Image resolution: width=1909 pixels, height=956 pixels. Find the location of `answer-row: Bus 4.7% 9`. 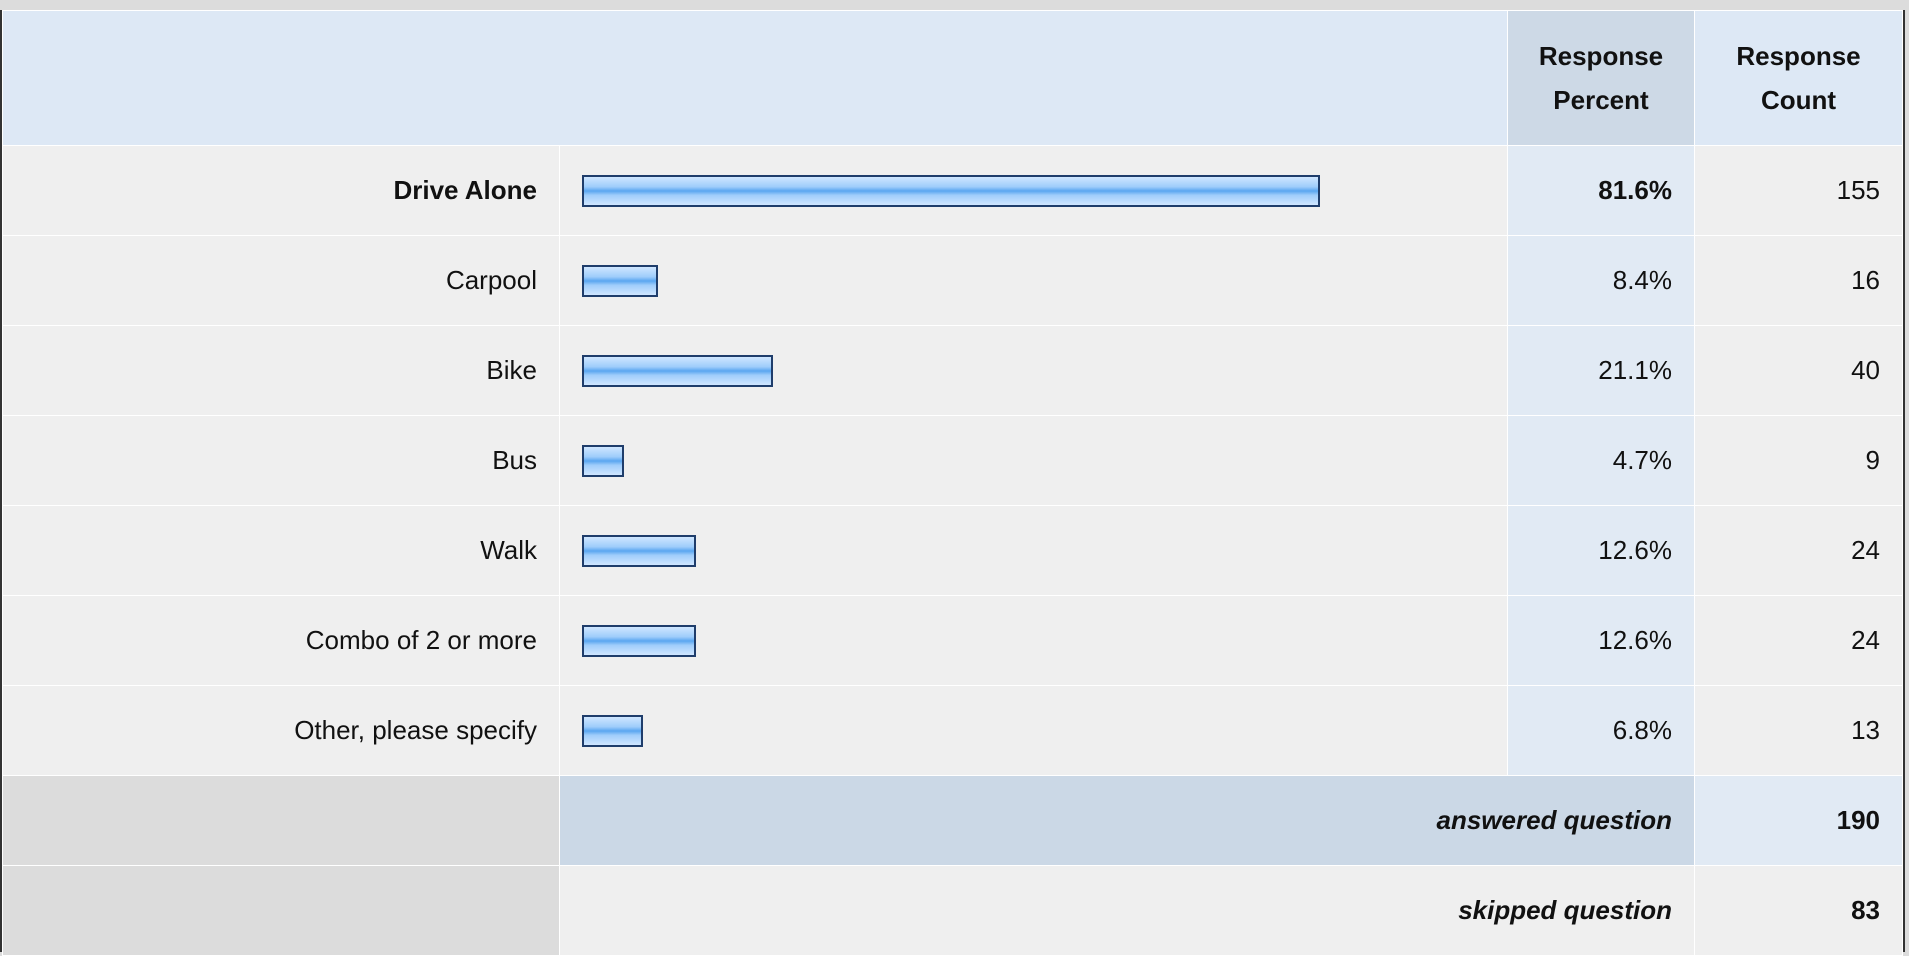

answer-row: Bus 4.7% 9 is located at coordinates (952, 460).